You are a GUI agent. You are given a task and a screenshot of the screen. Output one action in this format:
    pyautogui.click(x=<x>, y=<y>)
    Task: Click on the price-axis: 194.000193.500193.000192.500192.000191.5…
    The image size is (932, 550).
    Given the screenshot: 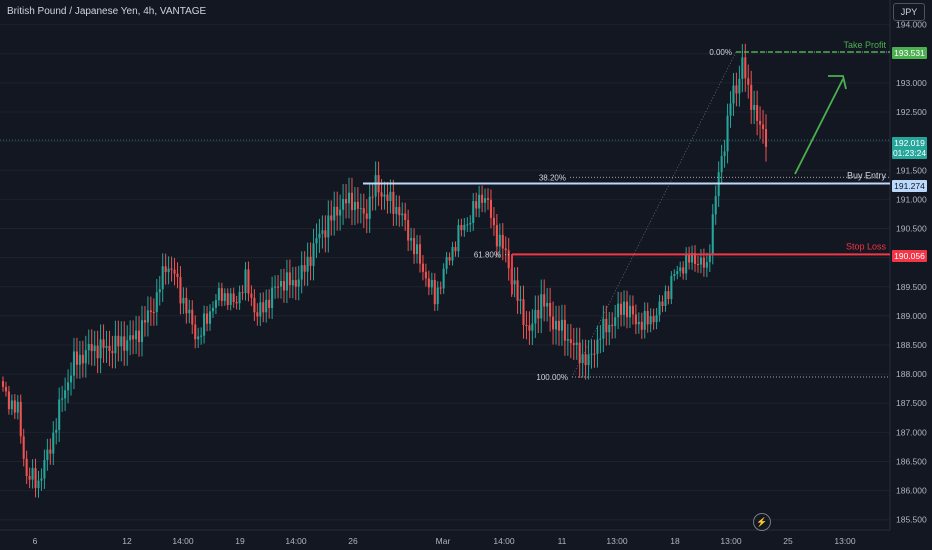 What is the action you would take?
    pyautogui.click(x=911, y=272)
    